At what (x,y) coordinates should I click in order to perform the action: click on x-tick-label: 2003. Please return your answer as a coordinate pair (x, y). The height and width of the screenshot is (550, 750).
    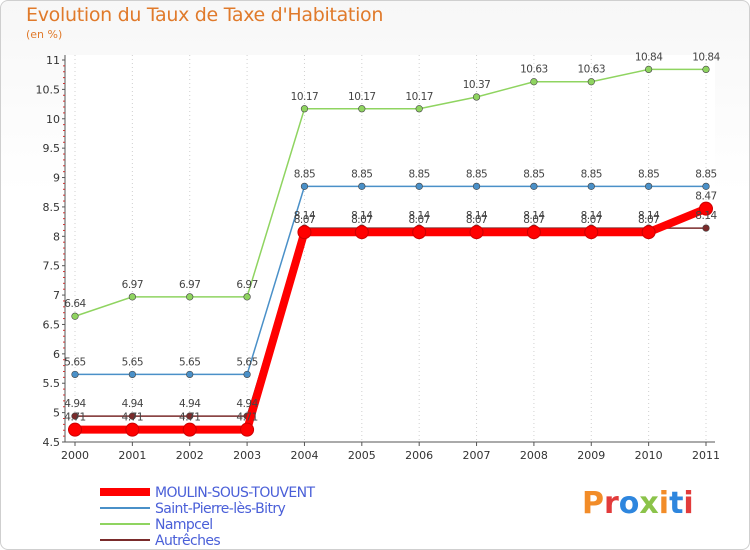
    Looking at the image, I should click on (247, 455).